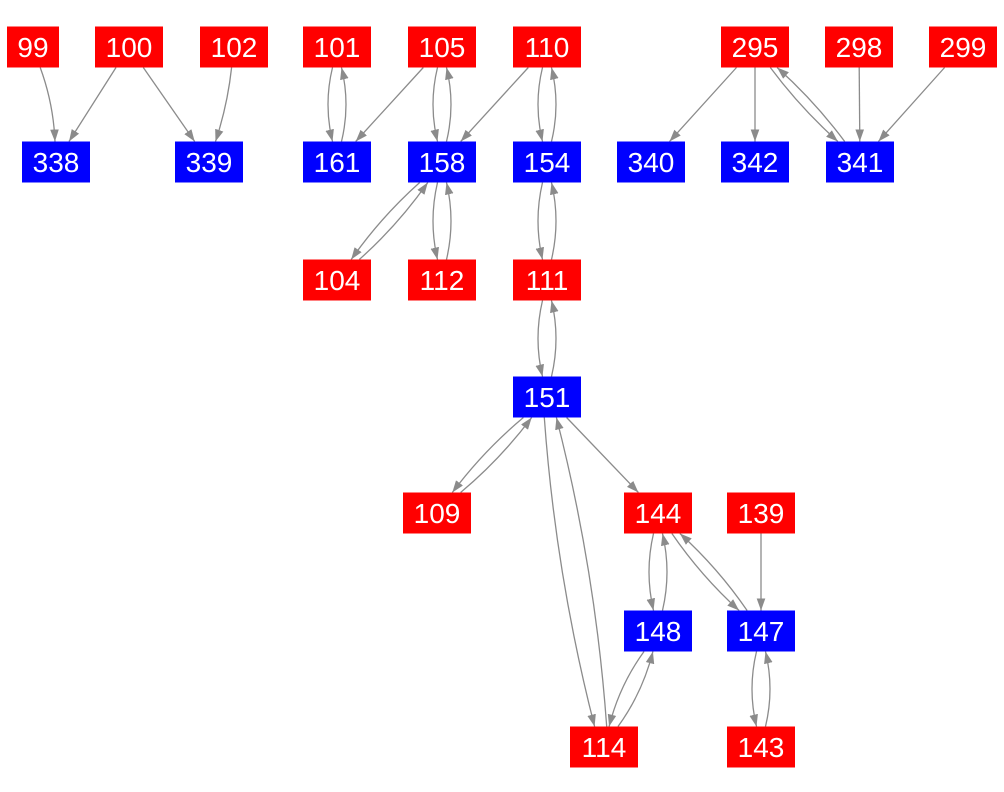 This screenshot has height=792, width=1004. I want to click on node-label: 341, so click(860, 162).